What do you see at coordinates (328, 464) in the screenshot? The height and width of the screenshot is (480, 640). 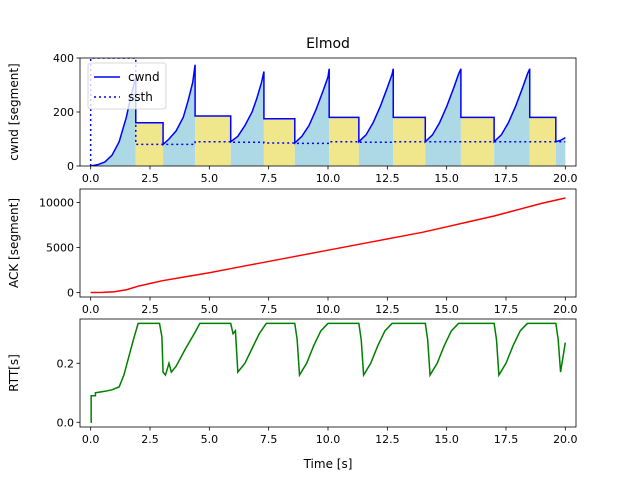 I see `x-axis-label: Time [s]` at bounding box center [328, 464].